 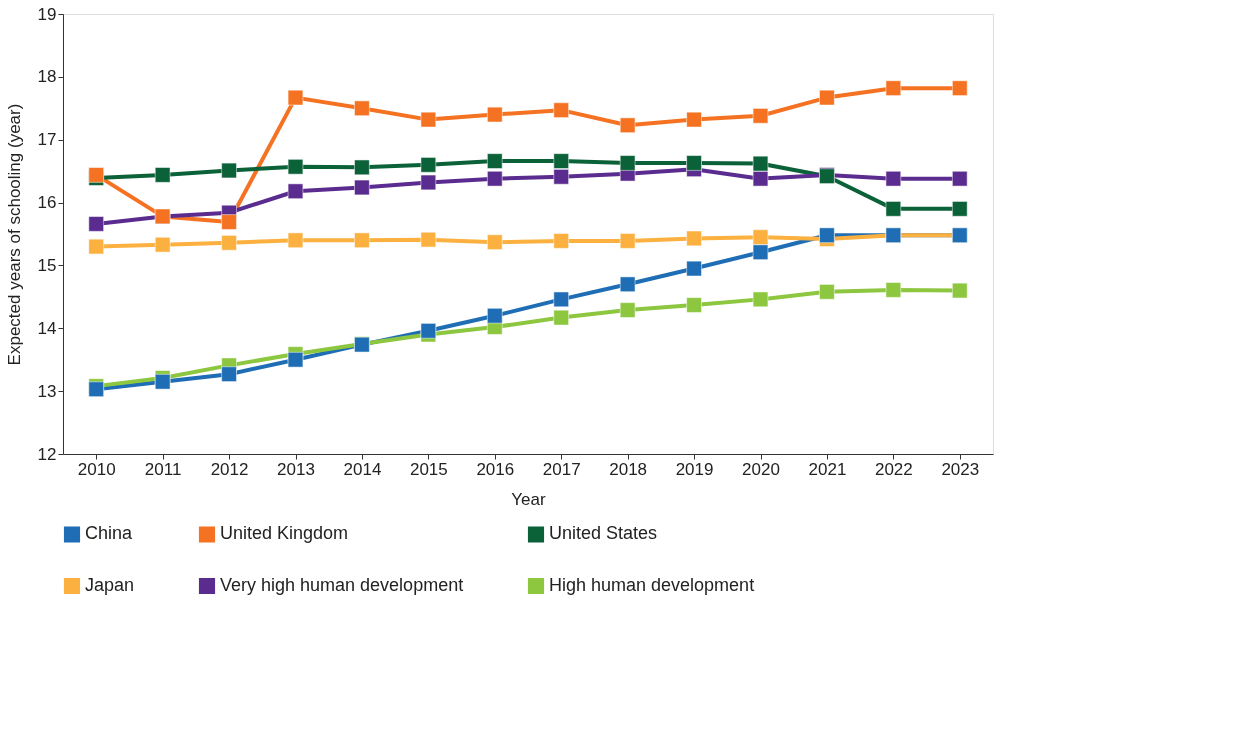 What do you see at coordinates (47, 140) in the screenshot?
I see `y-tick-label: 17` at bounding box center [47, 140].